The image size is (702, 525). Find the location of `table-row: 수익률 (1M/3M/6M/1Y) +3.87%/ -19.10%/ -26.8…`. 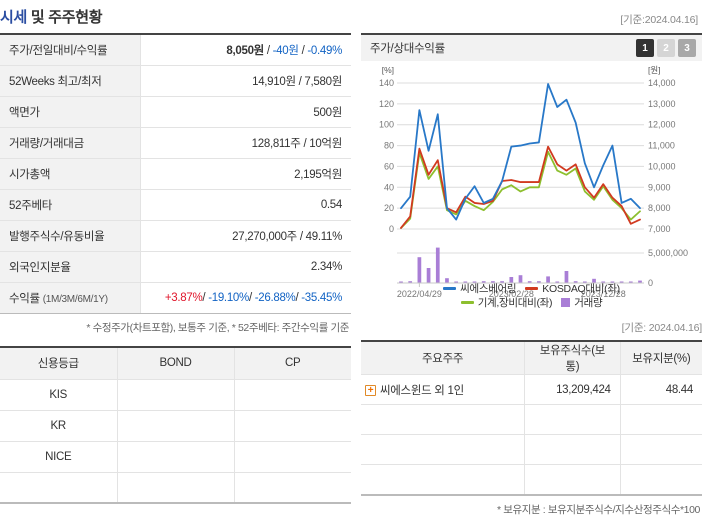

table-row: 수익률 (1M/3M/6M/1Y) +3.87%/ -19.10%/ -26.8… is located at coordinates (175, 298).